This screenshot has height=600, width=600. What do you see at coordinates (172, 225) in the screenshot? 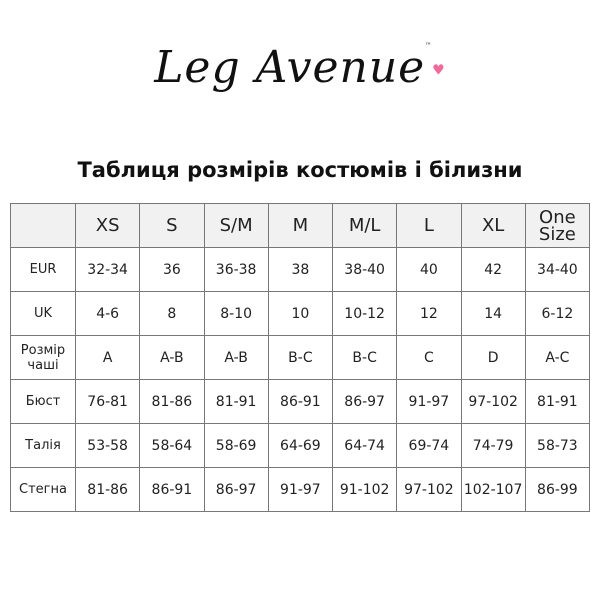
I see `column-header: S` at bounding box center [172, 225].